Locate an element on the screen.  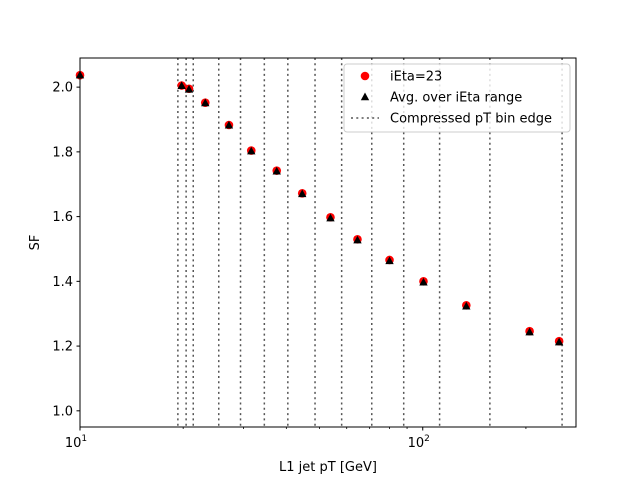
x-axis-label: L1 jet pT [GeV] is located at coordinates (328, 467).